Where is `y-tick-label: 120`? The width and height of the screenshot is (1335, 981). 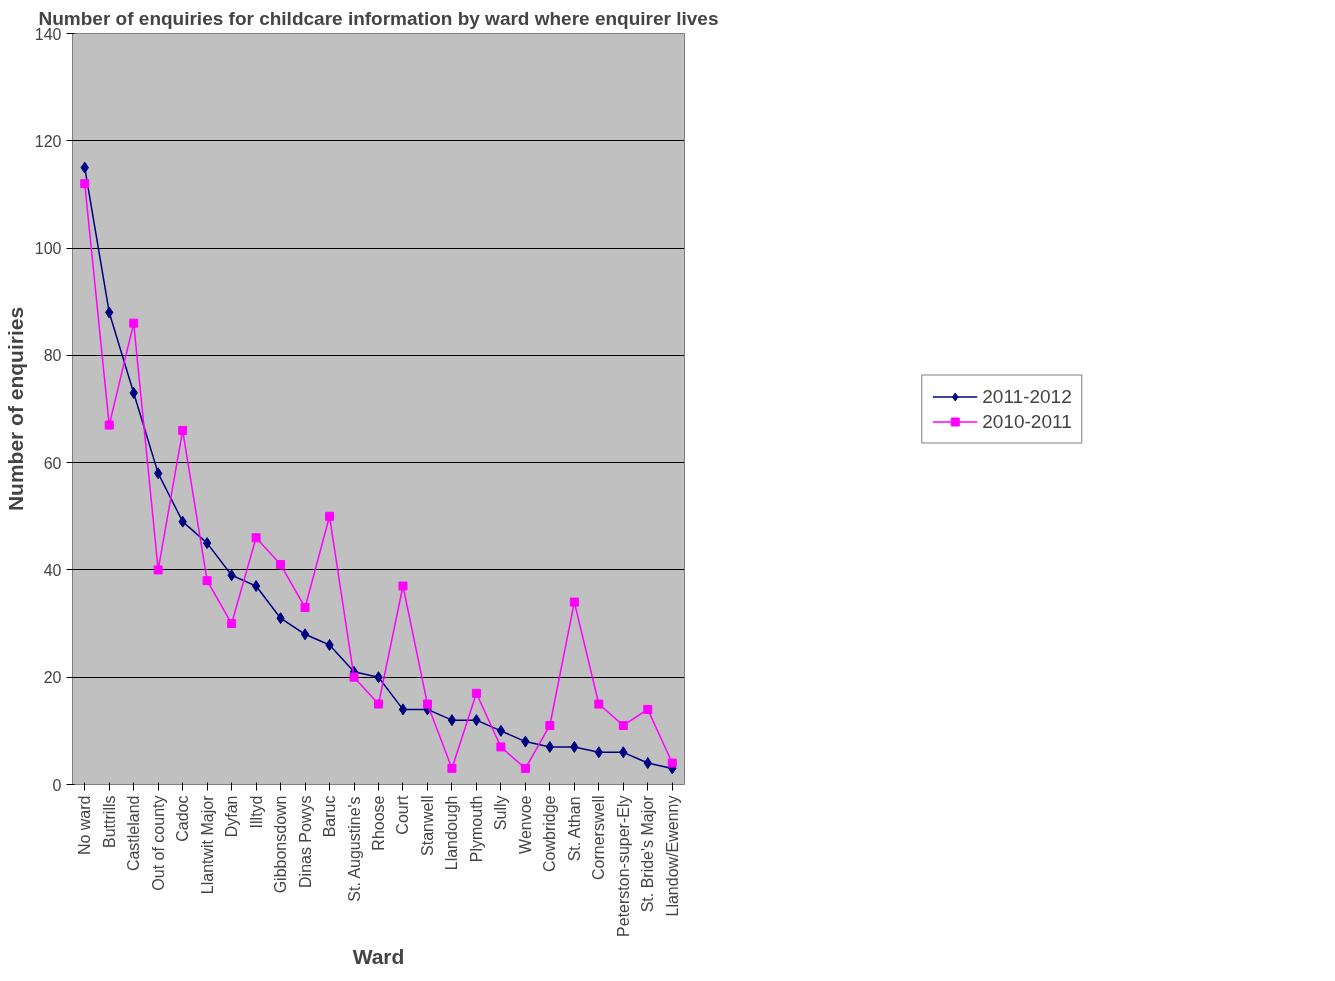
y-tick-label: 120 is located at coordinates (48, 141).